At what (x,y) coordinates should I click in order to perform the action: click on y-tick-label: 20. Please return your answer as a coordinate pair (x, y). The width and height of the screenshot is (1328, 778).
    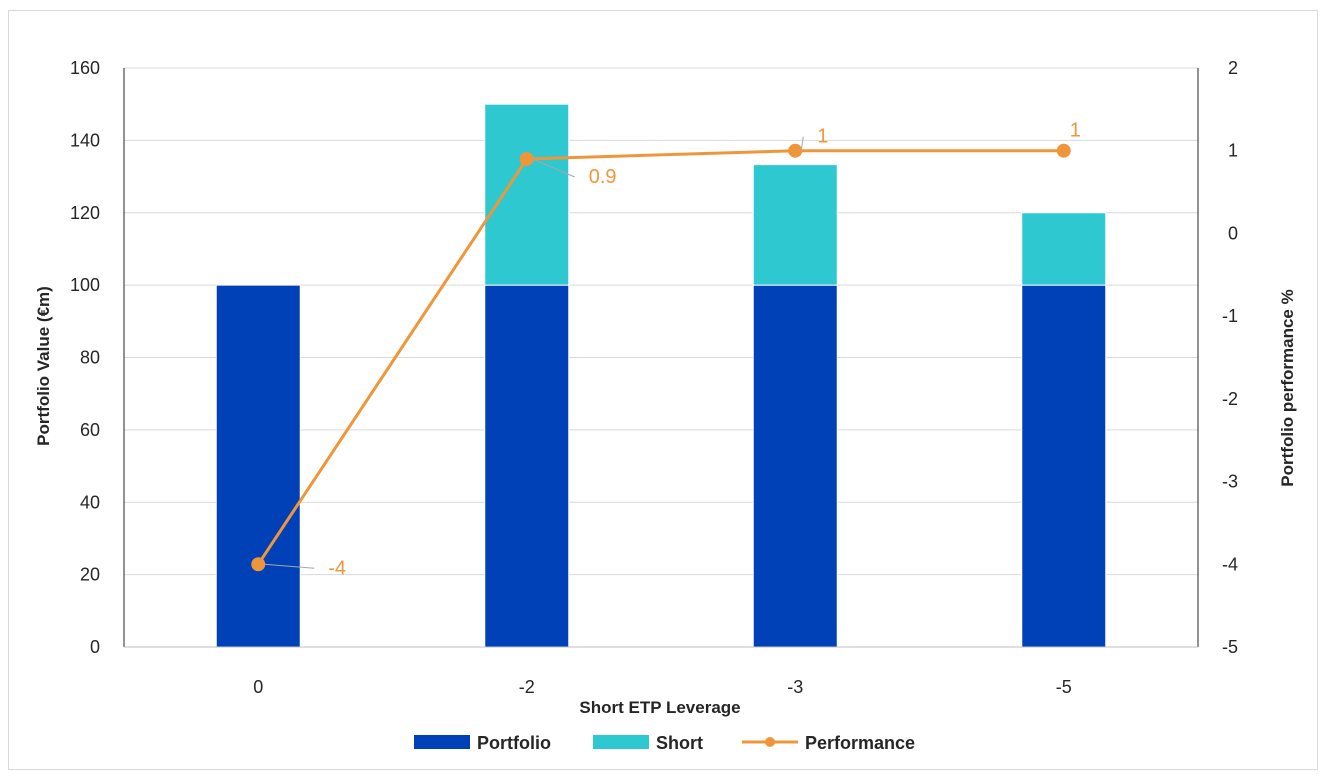
    Looking at the image, I should click on (90, 575).